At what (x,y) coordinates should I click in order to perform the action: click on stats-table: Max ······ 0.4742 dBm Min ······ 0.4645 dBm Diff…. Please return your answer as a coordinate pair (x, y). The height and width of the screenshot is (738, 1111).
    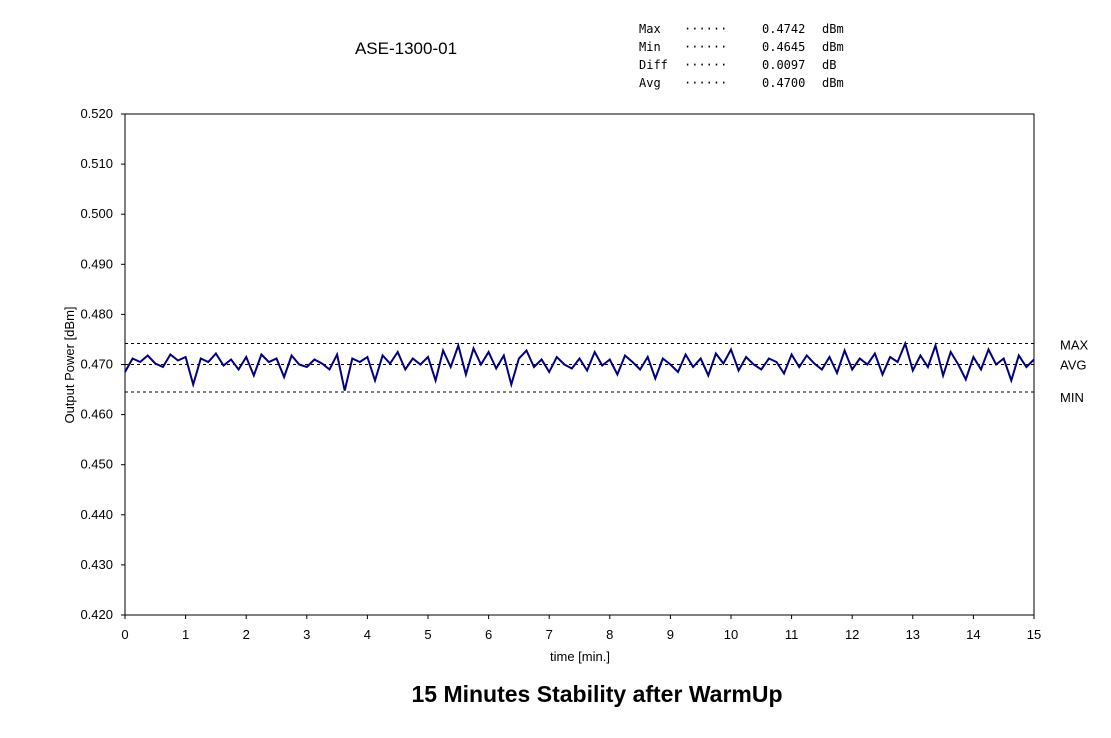
    Looking at the image, I should click on (741, 56).